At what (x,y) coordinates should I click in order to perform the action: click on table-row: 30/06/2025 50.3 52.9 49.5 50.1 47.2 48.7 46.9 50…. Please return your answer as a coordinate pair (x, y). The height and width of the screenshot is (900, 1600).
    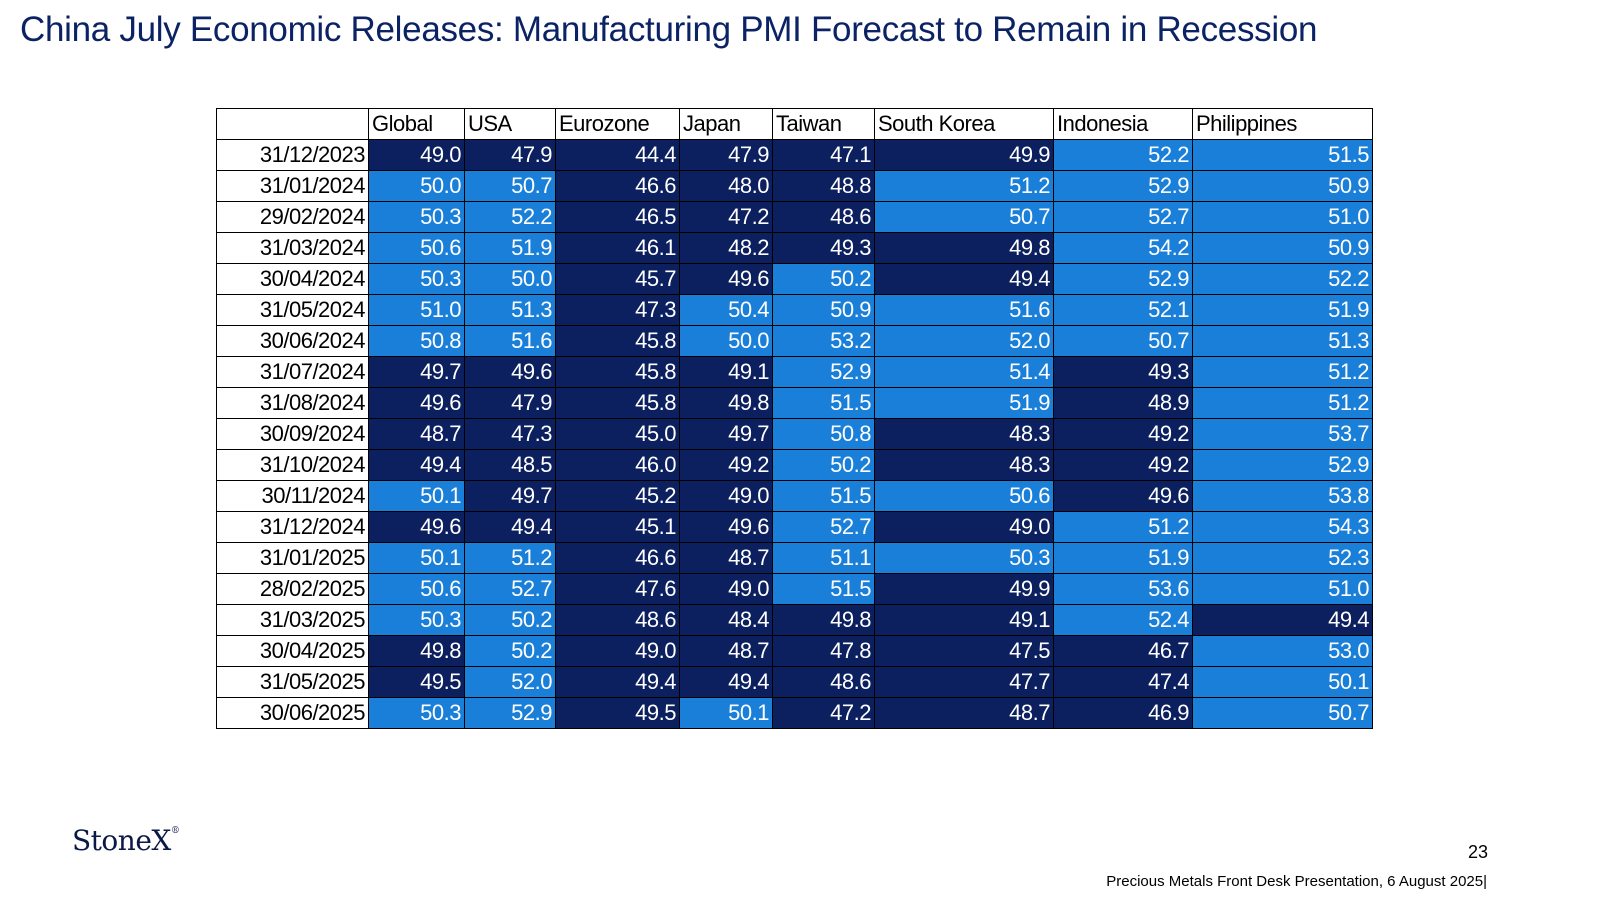
    Looking at the image, I should click on (794, 713).